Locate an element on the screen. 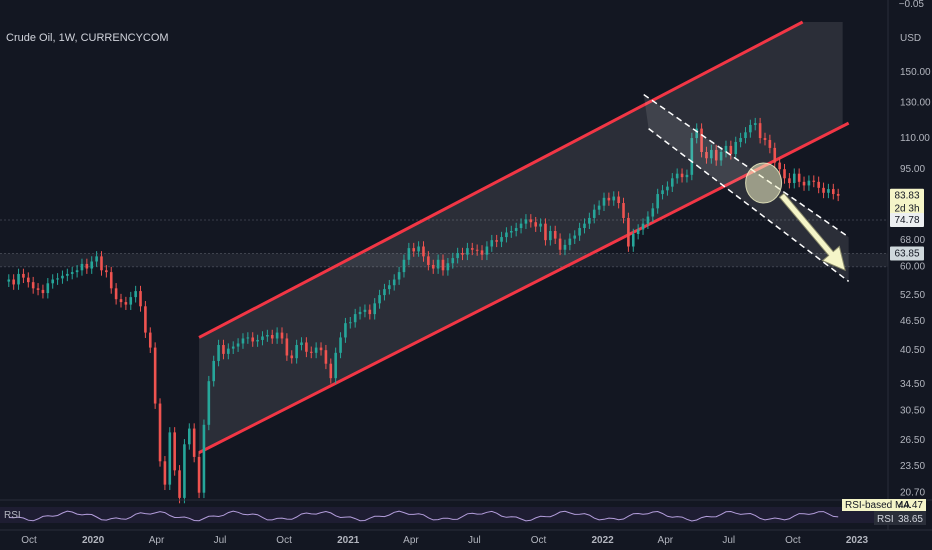 The height and width of the screenshot is (550, 932). rsi-band is located at coordinates (444, 515).